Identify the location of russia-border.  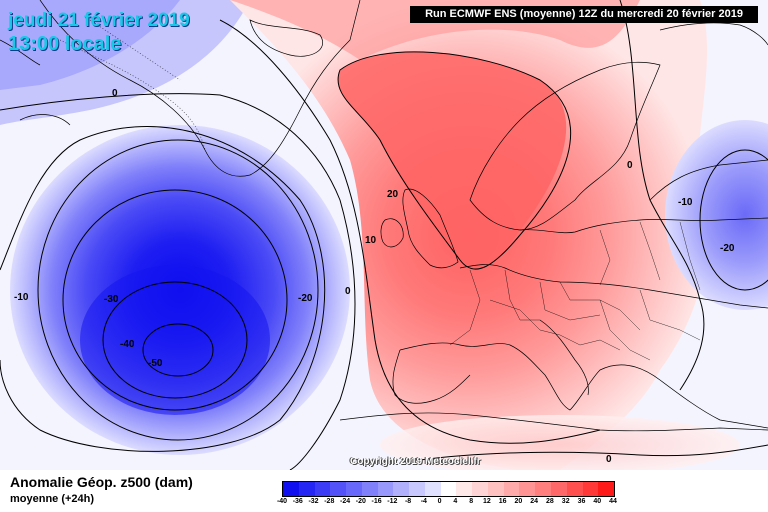
(708, 180).